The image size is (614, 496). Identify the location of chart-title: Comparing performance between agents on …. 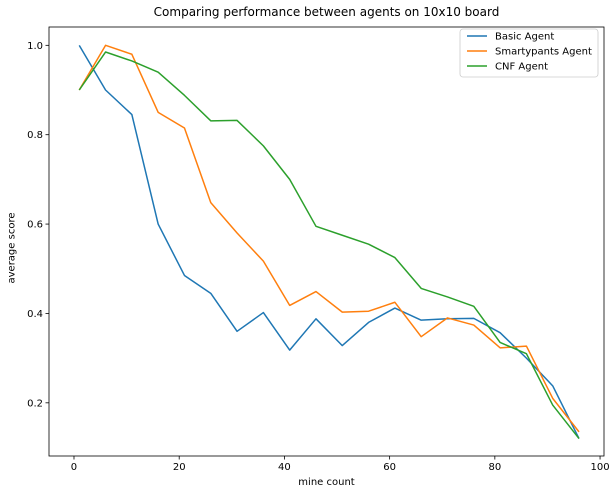
(326, 12).